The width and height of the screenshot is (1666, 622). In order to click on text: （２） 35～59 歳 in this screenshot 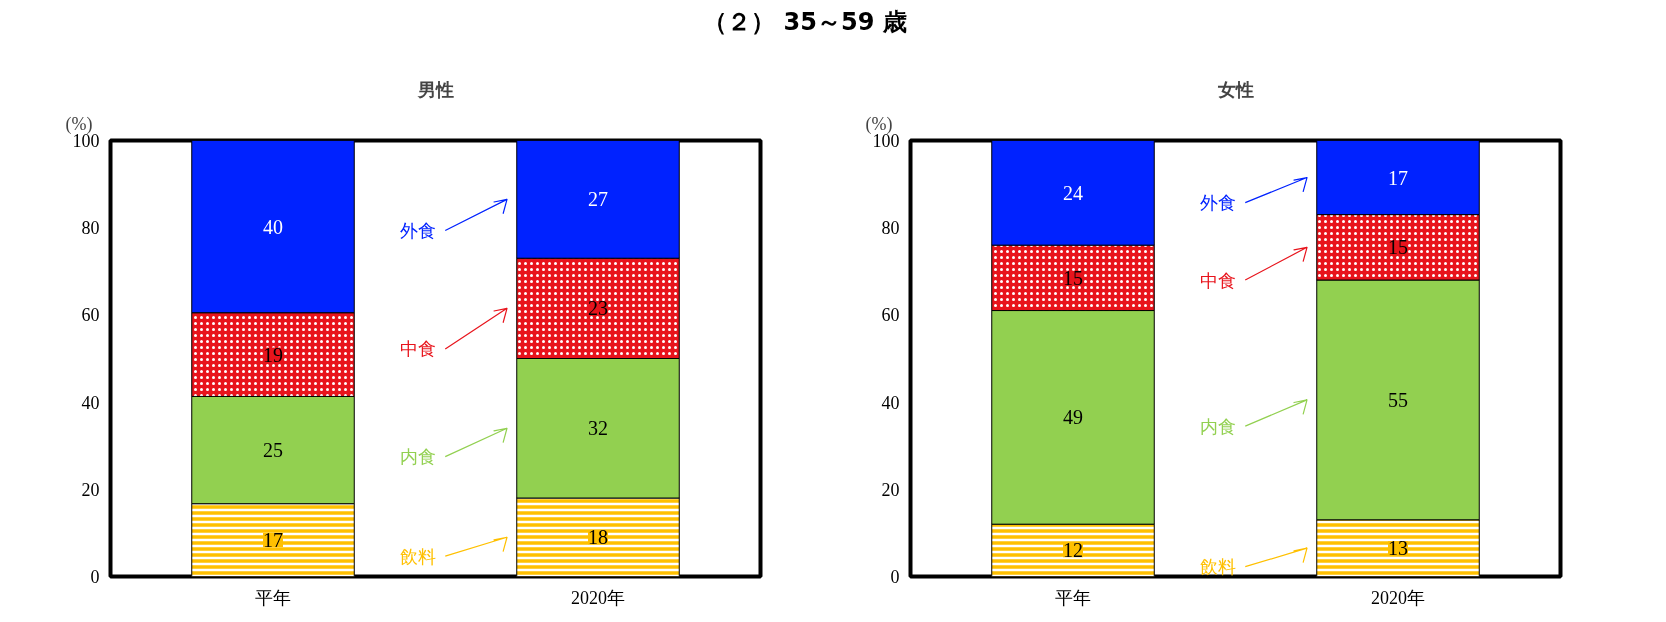, I will do `click(805, 22)`.